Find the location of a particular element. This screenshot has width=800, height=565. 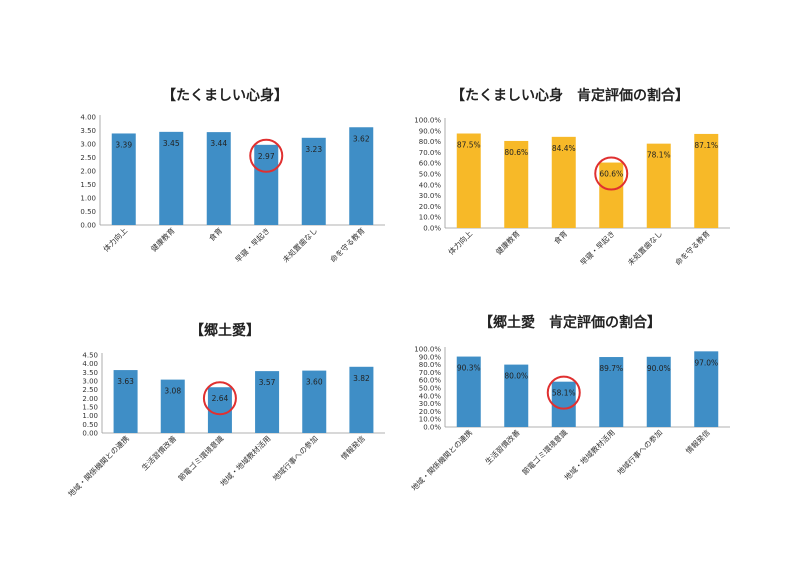

y-tick-label: 50.0% is located at coordinates (430, 175).